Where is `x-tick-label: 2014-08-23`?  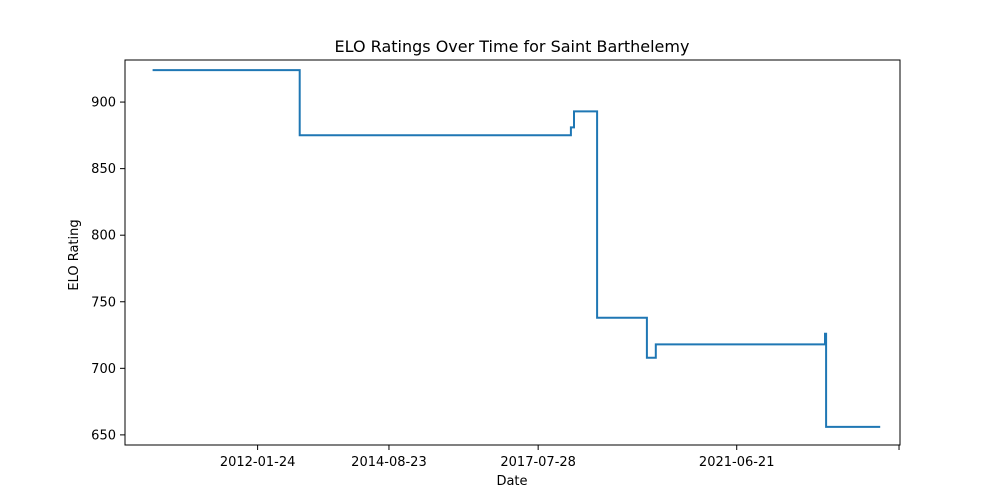
x-tick-label: 2014-08-23 is located at coordinates (389, 462).